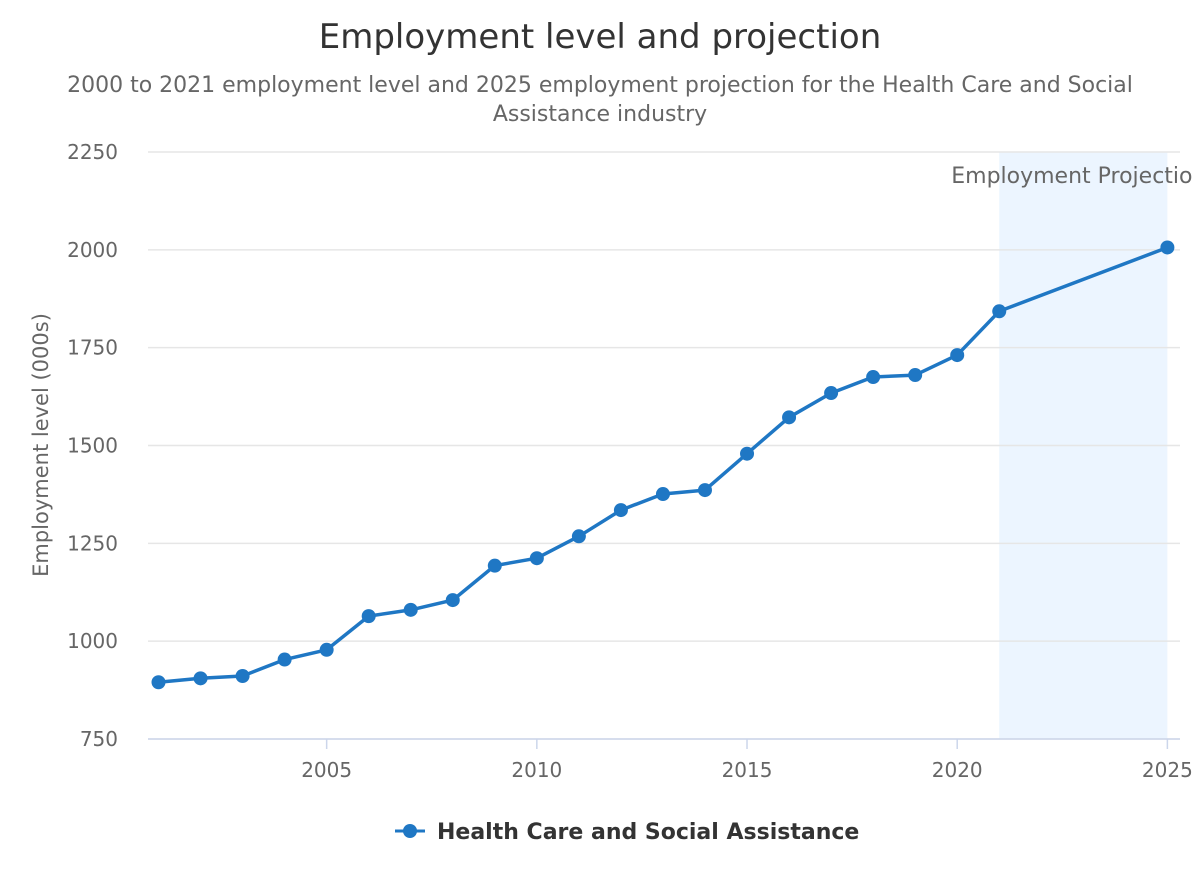 The height and width of the screenshot is (886, 1200). What do you see at coordinates (704, 490) in the screenshot?
I see `data-point-2014` at bounding box center [704, 490].